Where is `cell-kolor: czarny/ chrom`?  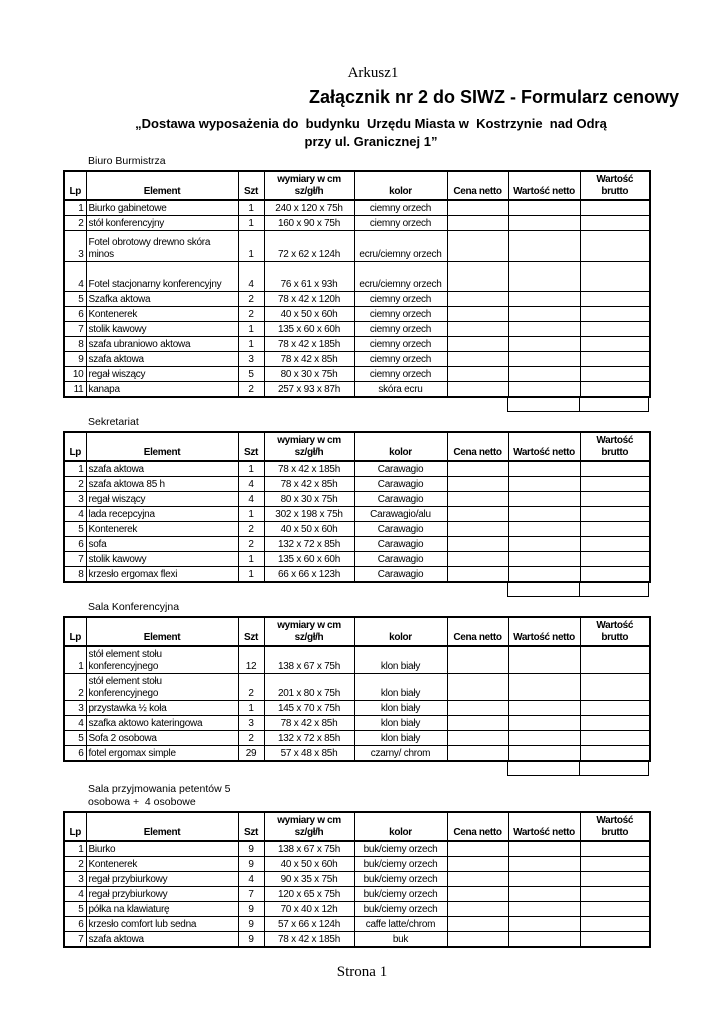 cell-kolor: czarny/ chrom is located at coordinates (400, 753).